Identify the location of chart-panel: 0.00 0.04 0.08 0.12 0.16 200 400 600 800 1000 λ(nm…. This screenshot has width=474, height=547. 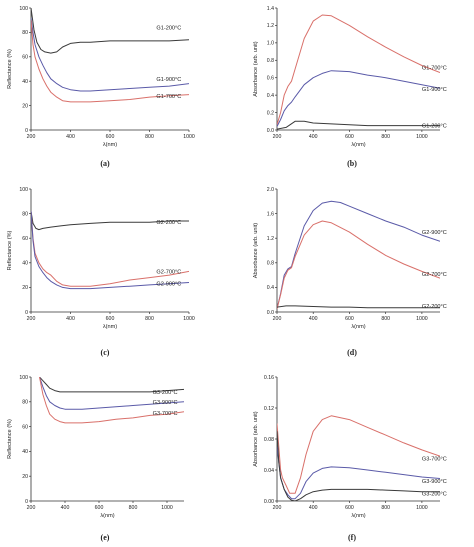
(350, 458).